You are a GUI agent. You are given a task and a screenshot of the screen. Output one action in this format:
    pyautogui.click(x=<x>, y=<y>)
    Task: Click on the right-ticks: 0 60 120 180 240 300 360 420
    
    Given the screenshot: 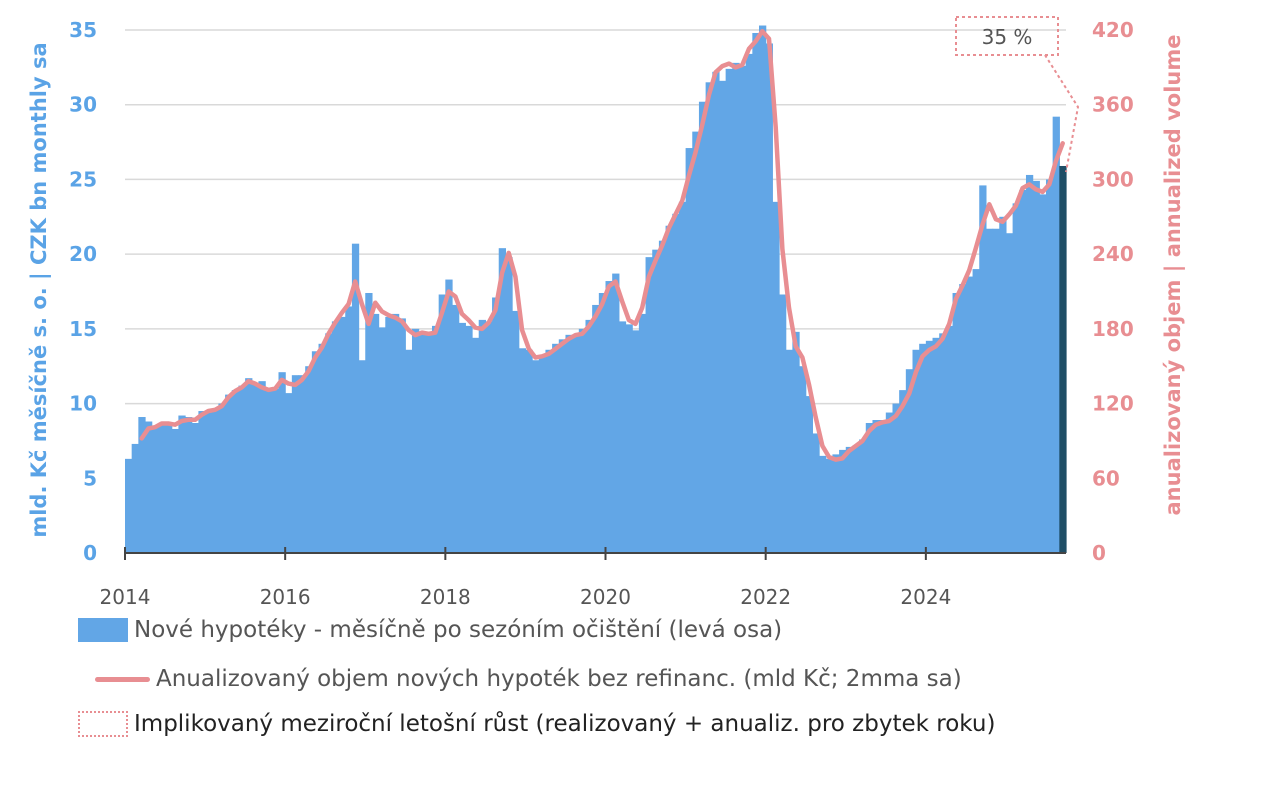 What is the action you would take?
    pyautogui.click(x=1113, y=291)
    